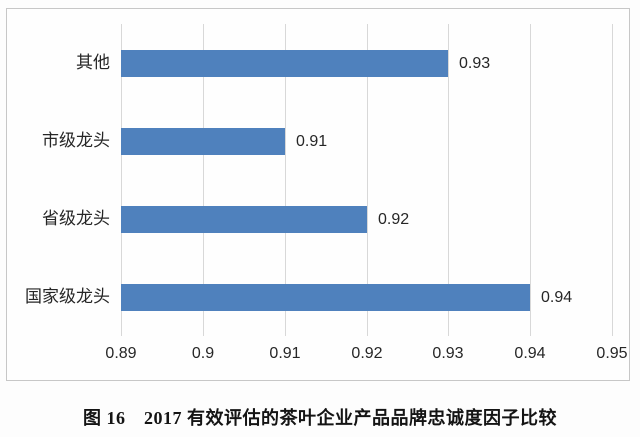 This screenshot has width=640, height=437. I want to click on x-tick-label: 0.94, so click(530, 353).